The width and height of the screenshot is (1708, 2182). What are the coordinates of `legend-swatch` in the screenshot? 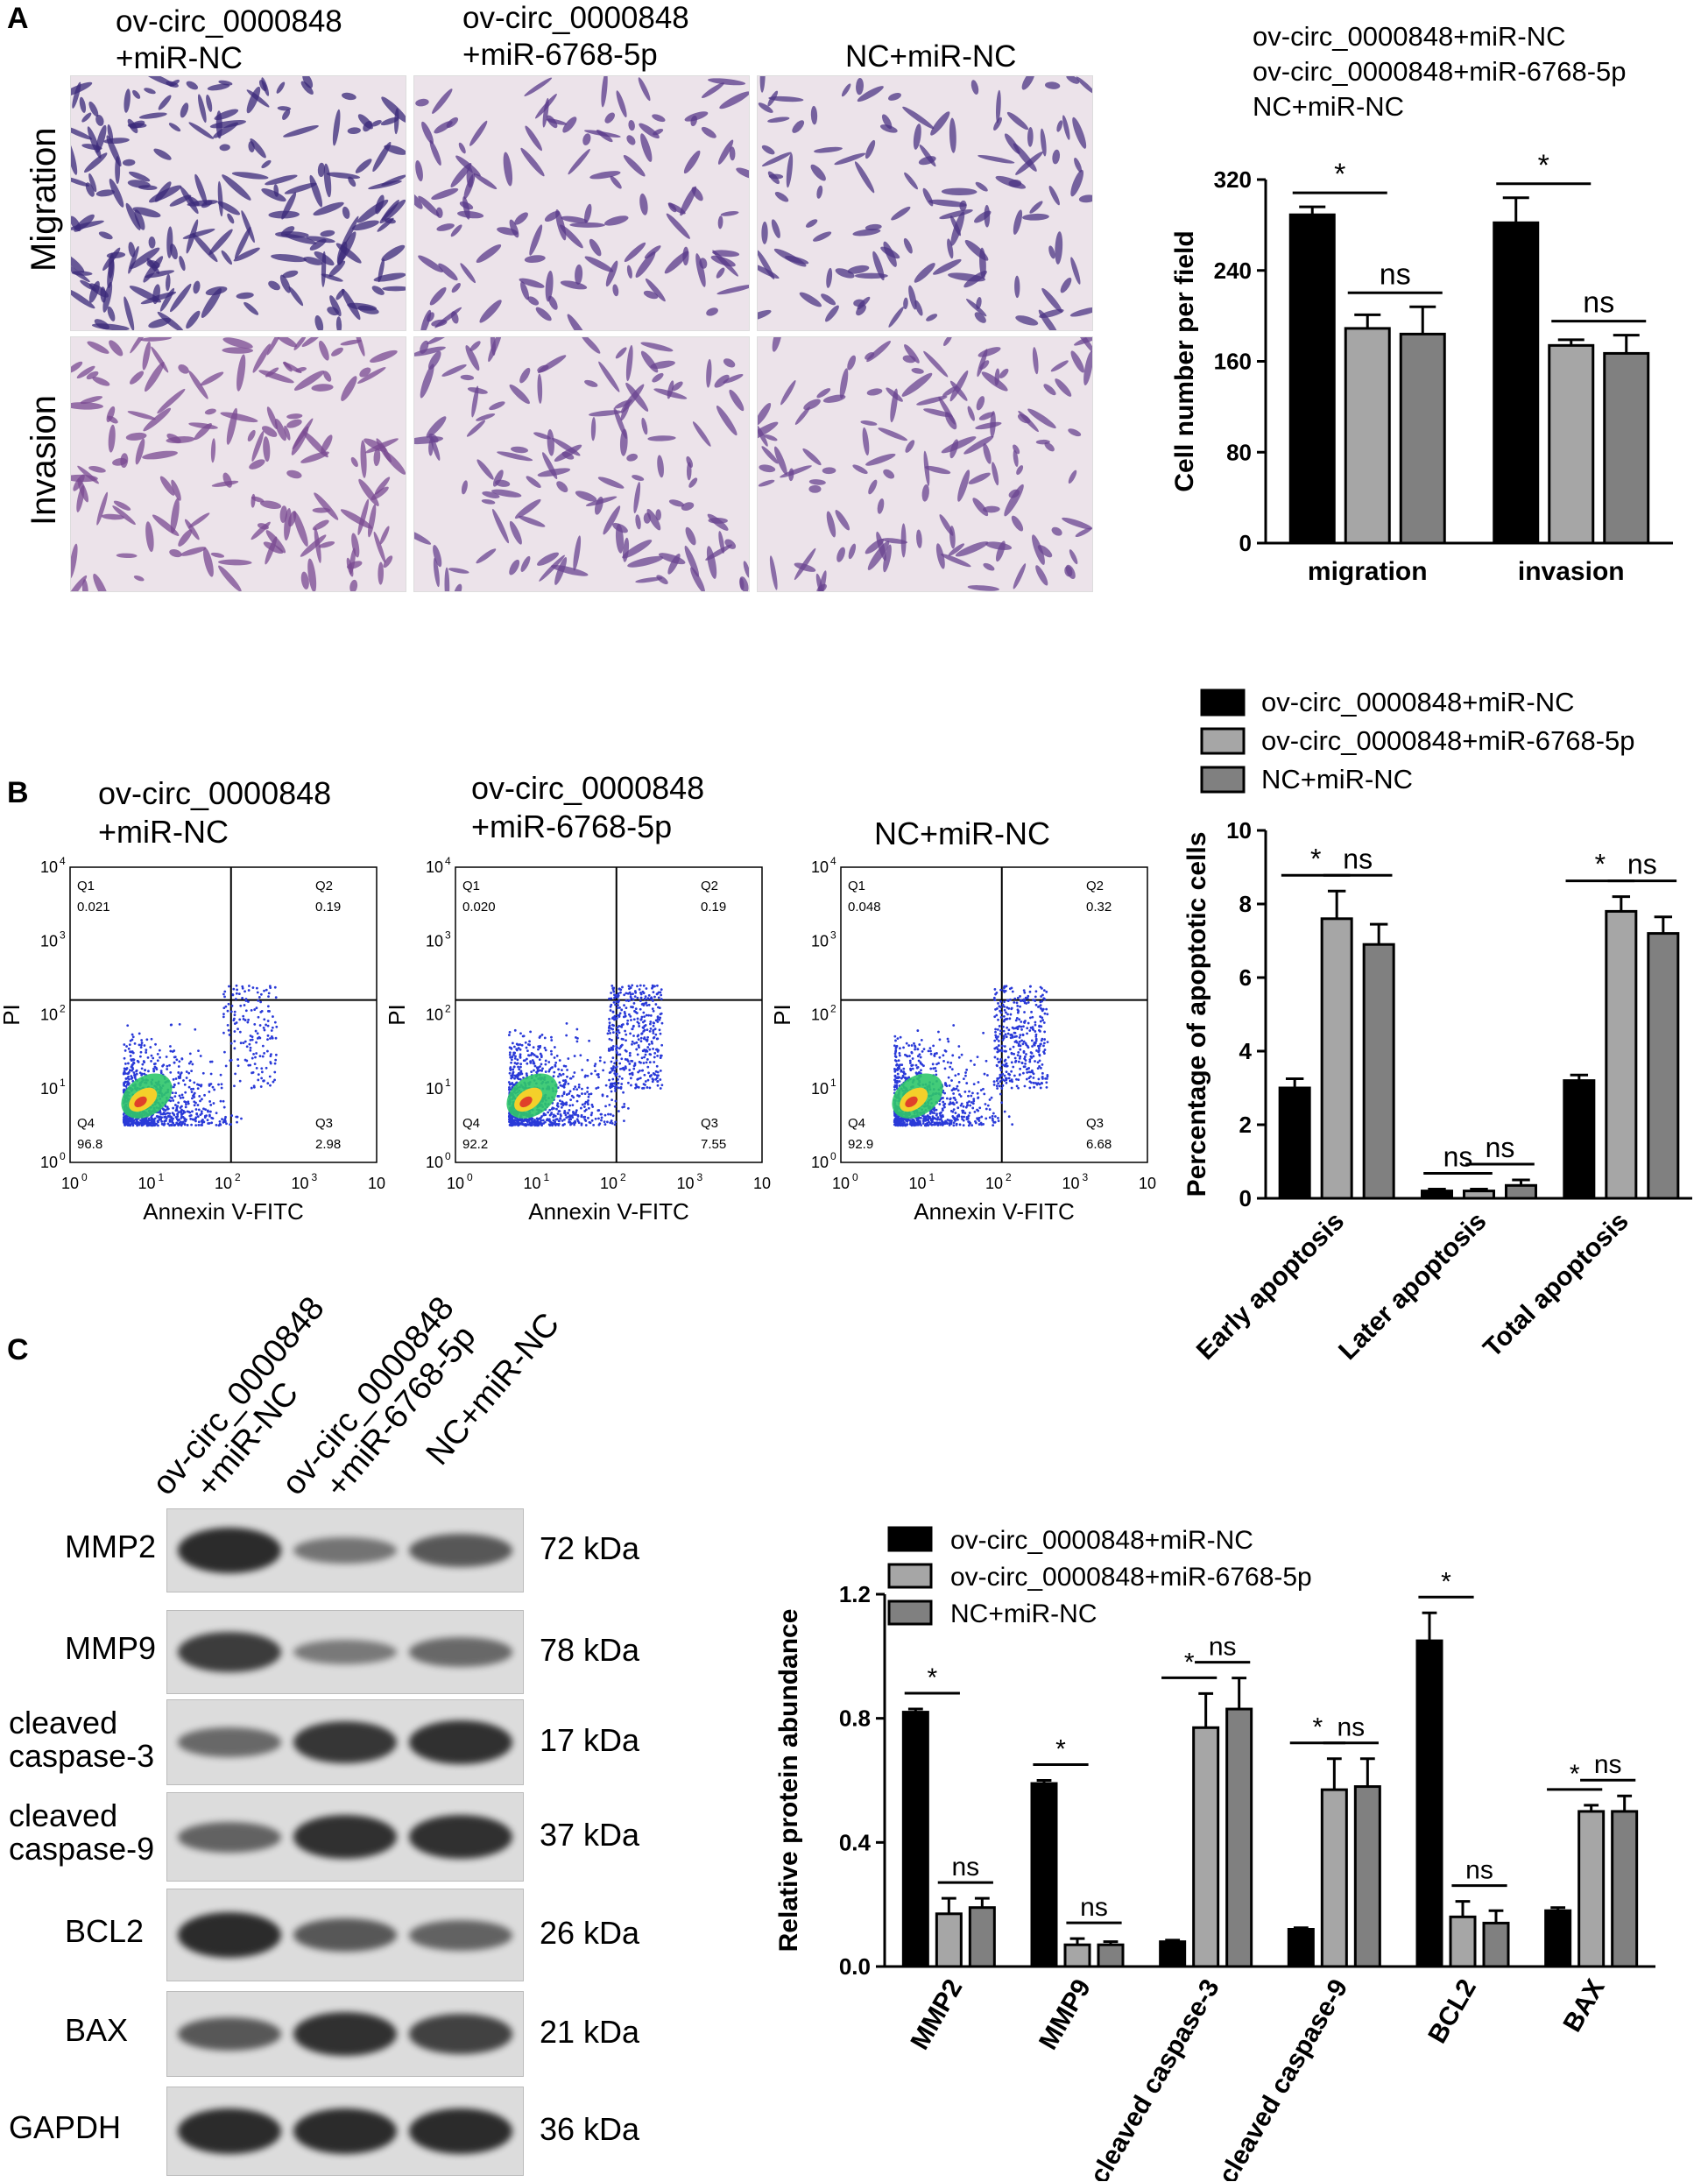 It's located at (1223, 702).